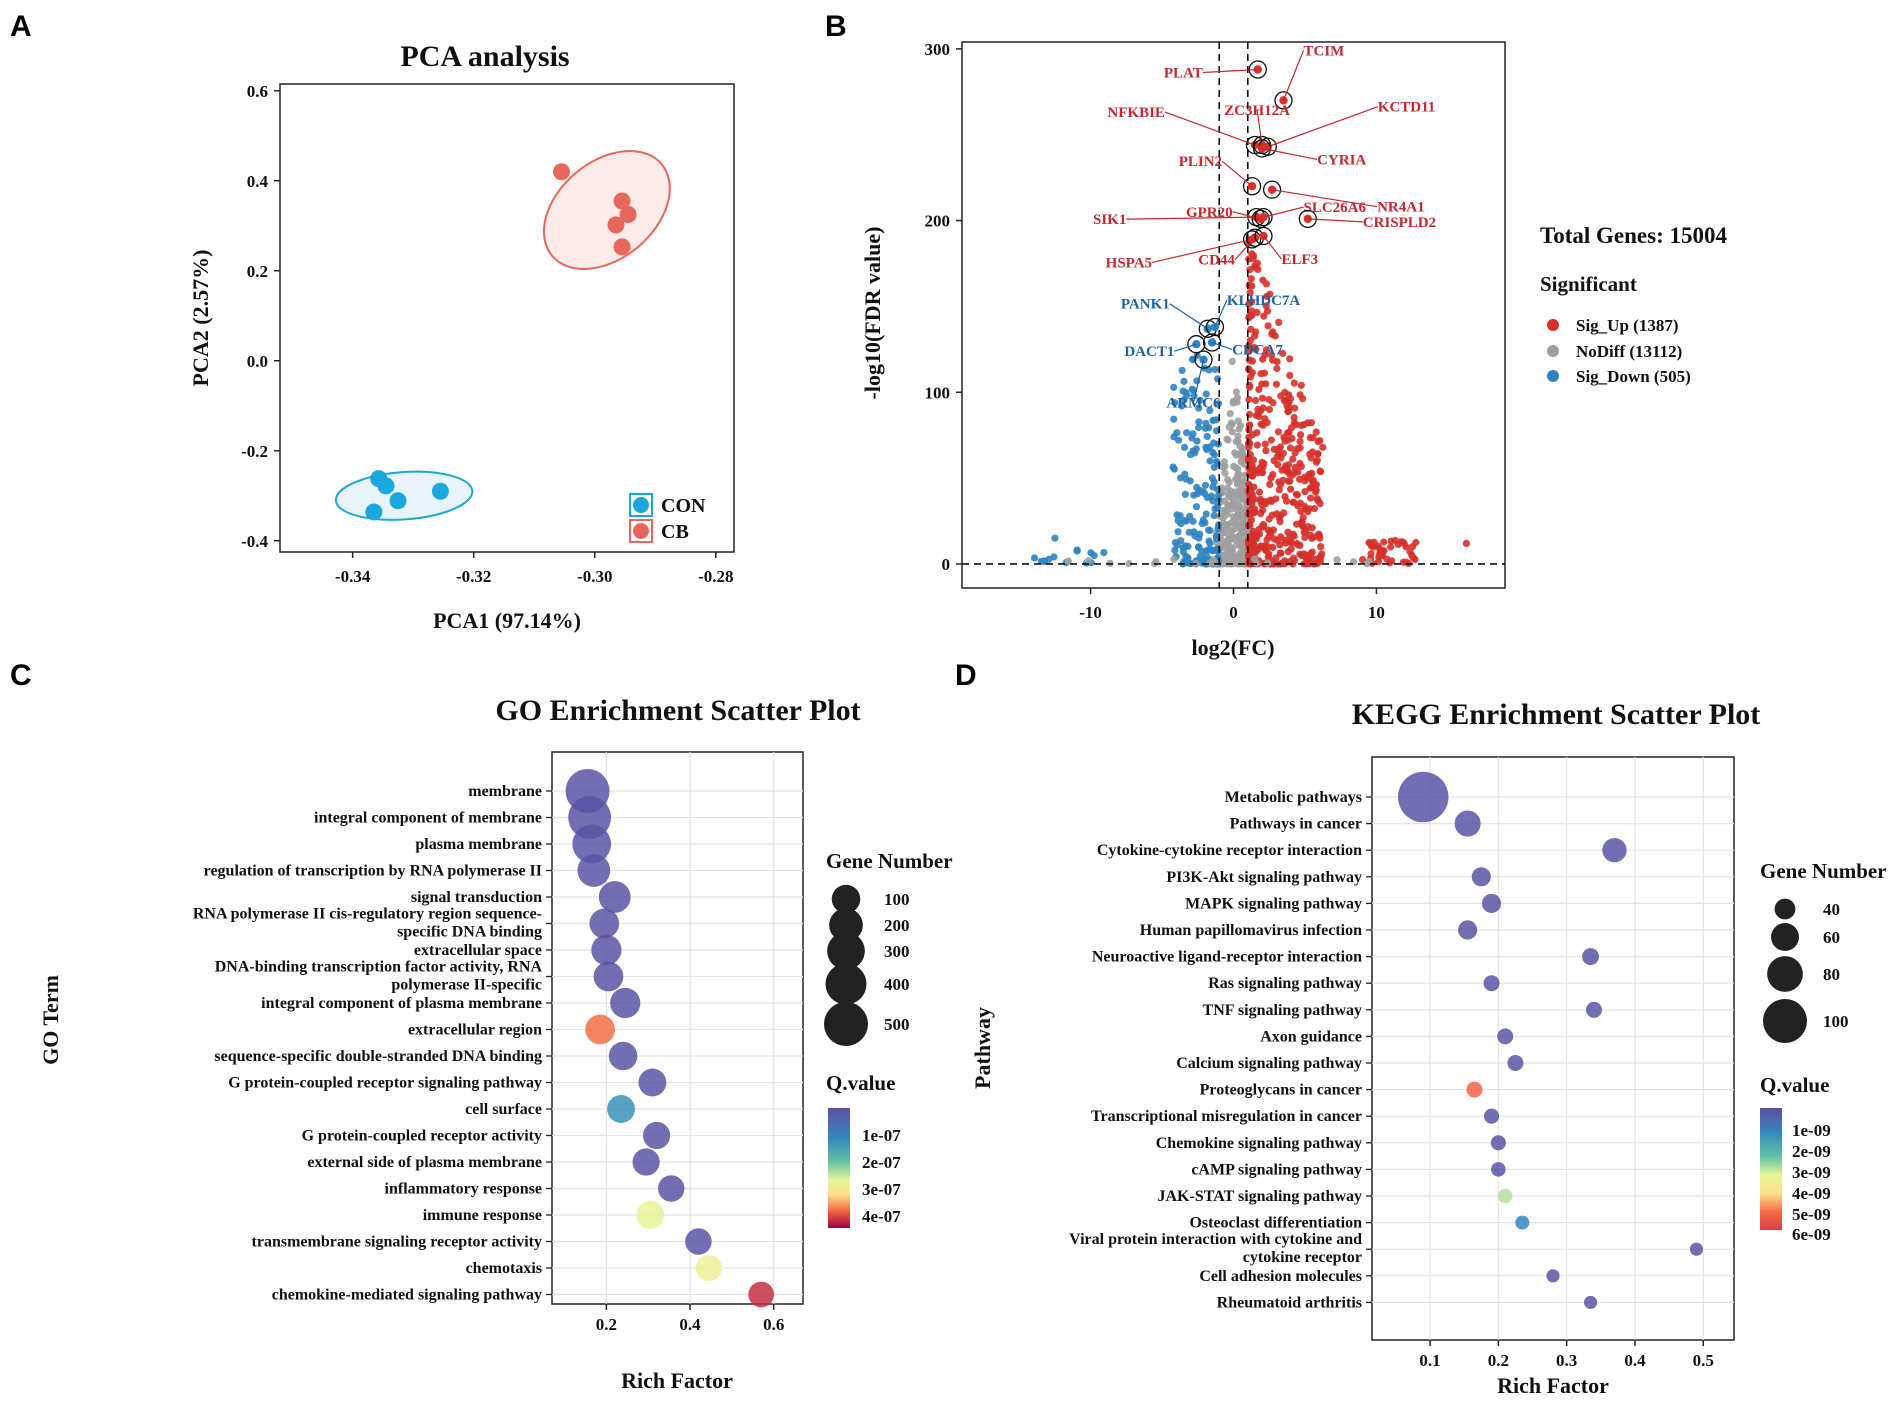 The width and height of the screenshot is (1902, 1401). Describe the element at coordinates (1481, 877) in the screenshot. I see `kegg-dot-pi3k-akt-signaling-pathway` at that location.